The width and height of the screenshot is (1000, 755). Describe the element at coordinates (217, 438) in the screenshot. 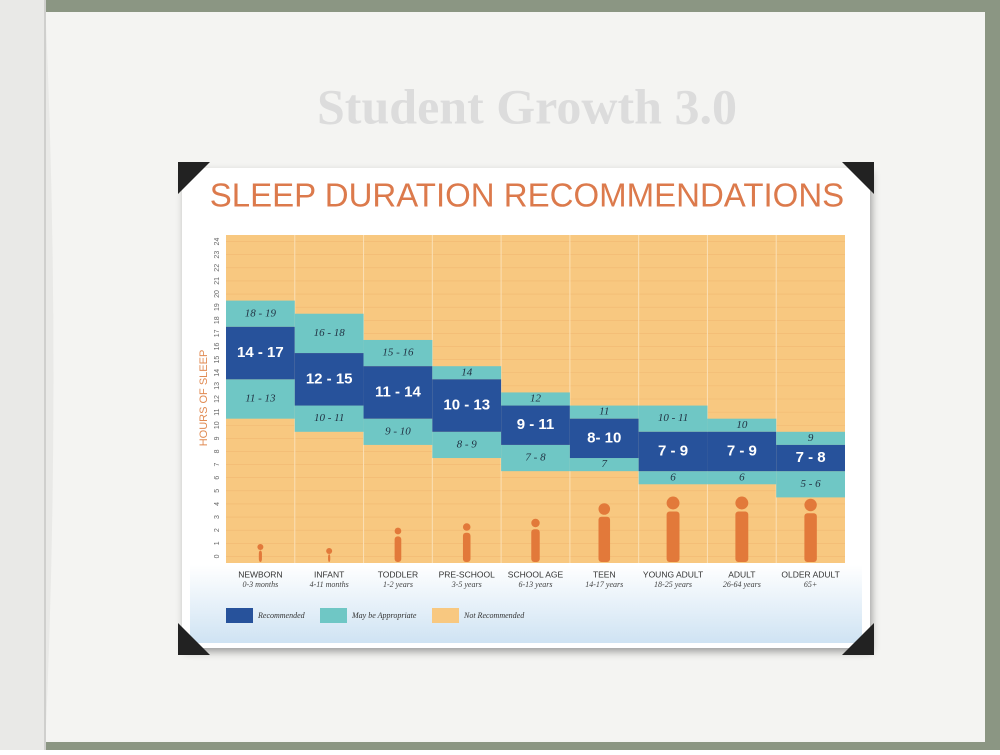

I see `y-tick-label: 9` at that location.